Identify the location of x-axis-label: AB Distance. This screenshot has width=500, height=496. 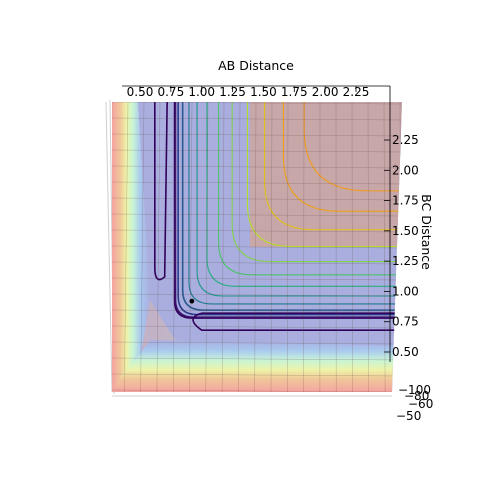
(256, 65).